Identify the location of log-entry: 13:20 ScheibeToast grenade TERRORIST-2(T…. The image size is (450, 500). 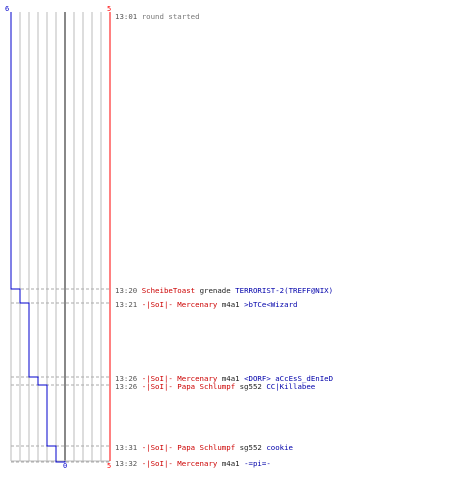
(224, 290).